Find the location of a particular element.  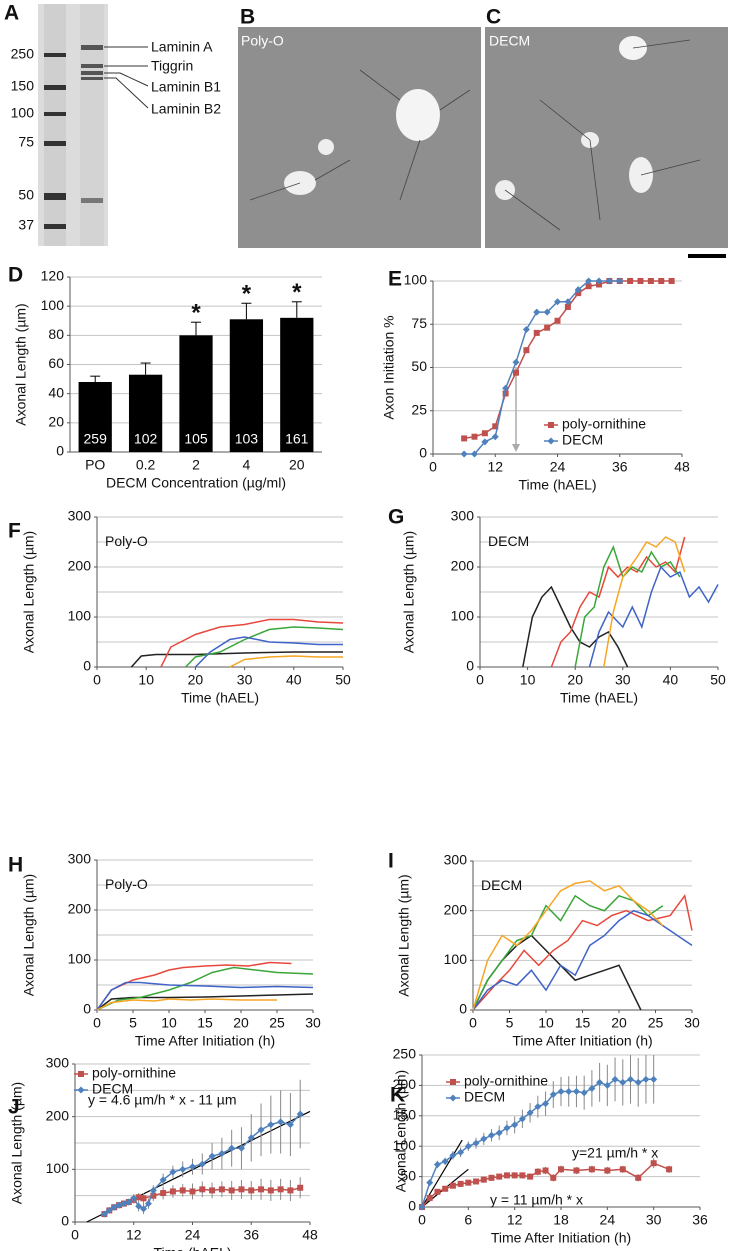

marker-label: 100 is located at coordinates (23, 113).